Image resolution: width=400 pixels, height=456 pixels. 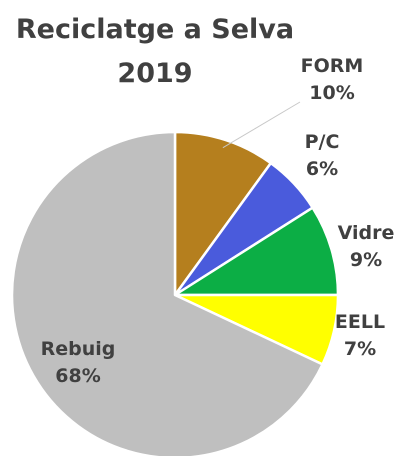 What do you see at coordinates (322, 169) in the screenshot?
I see `slice-label-value-p-c: 6%` at bounding box center [322, 169].